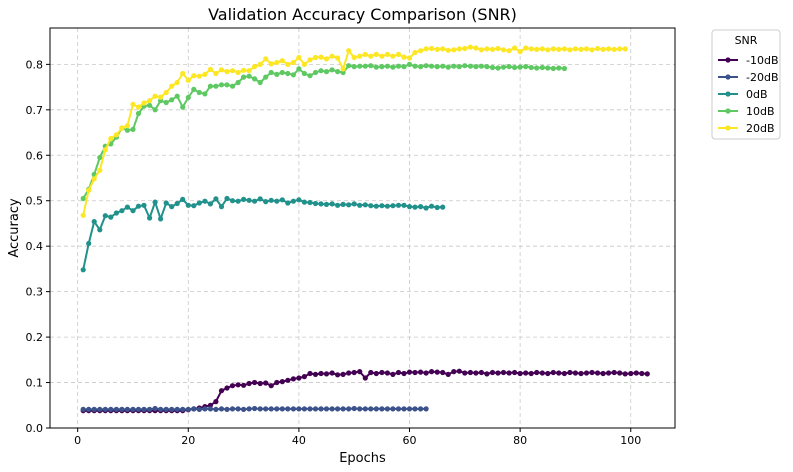 This screenshot has height=472, width=793. What do you see at coordinates (35, 292) in the screenshot?
I see `y-tick-label: 0.3` at bounding box center [35, 292].